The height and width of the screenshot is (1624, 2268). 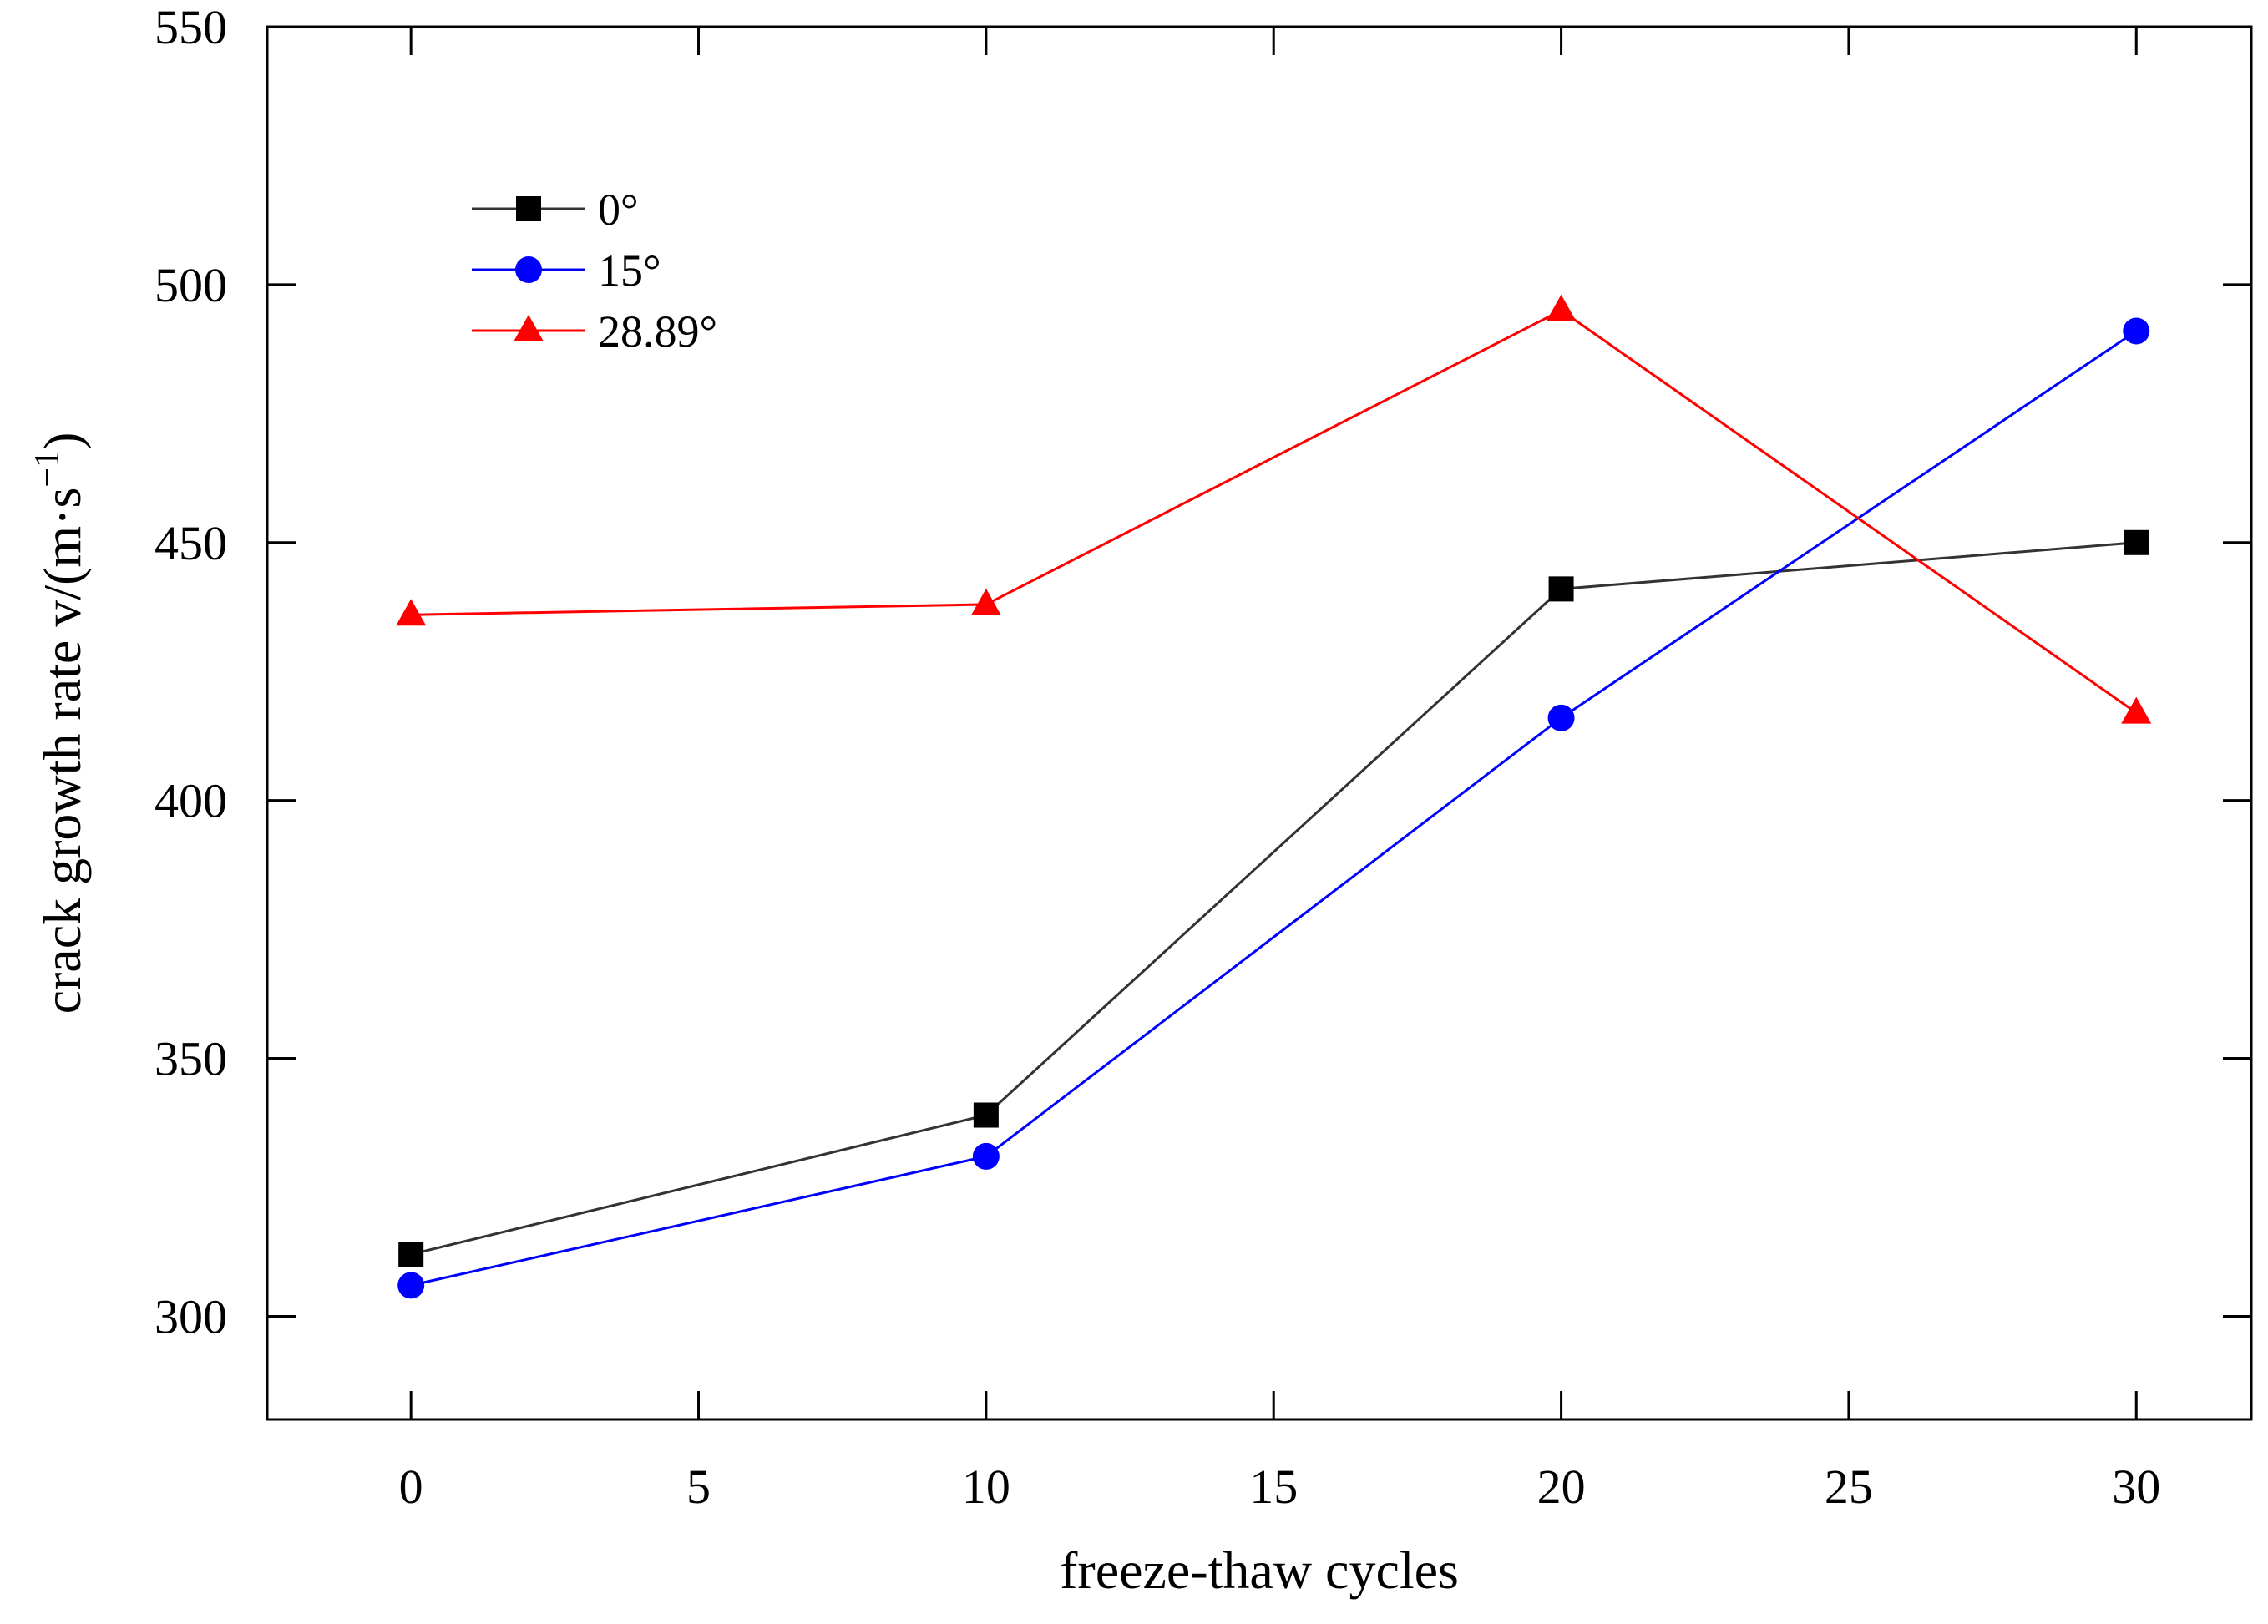 What do you see at coordinates (1259, 1570) in the screenshot?
I see `x-axis-label: freeze-thaw cycles` at bounding box center [1259, 1570].